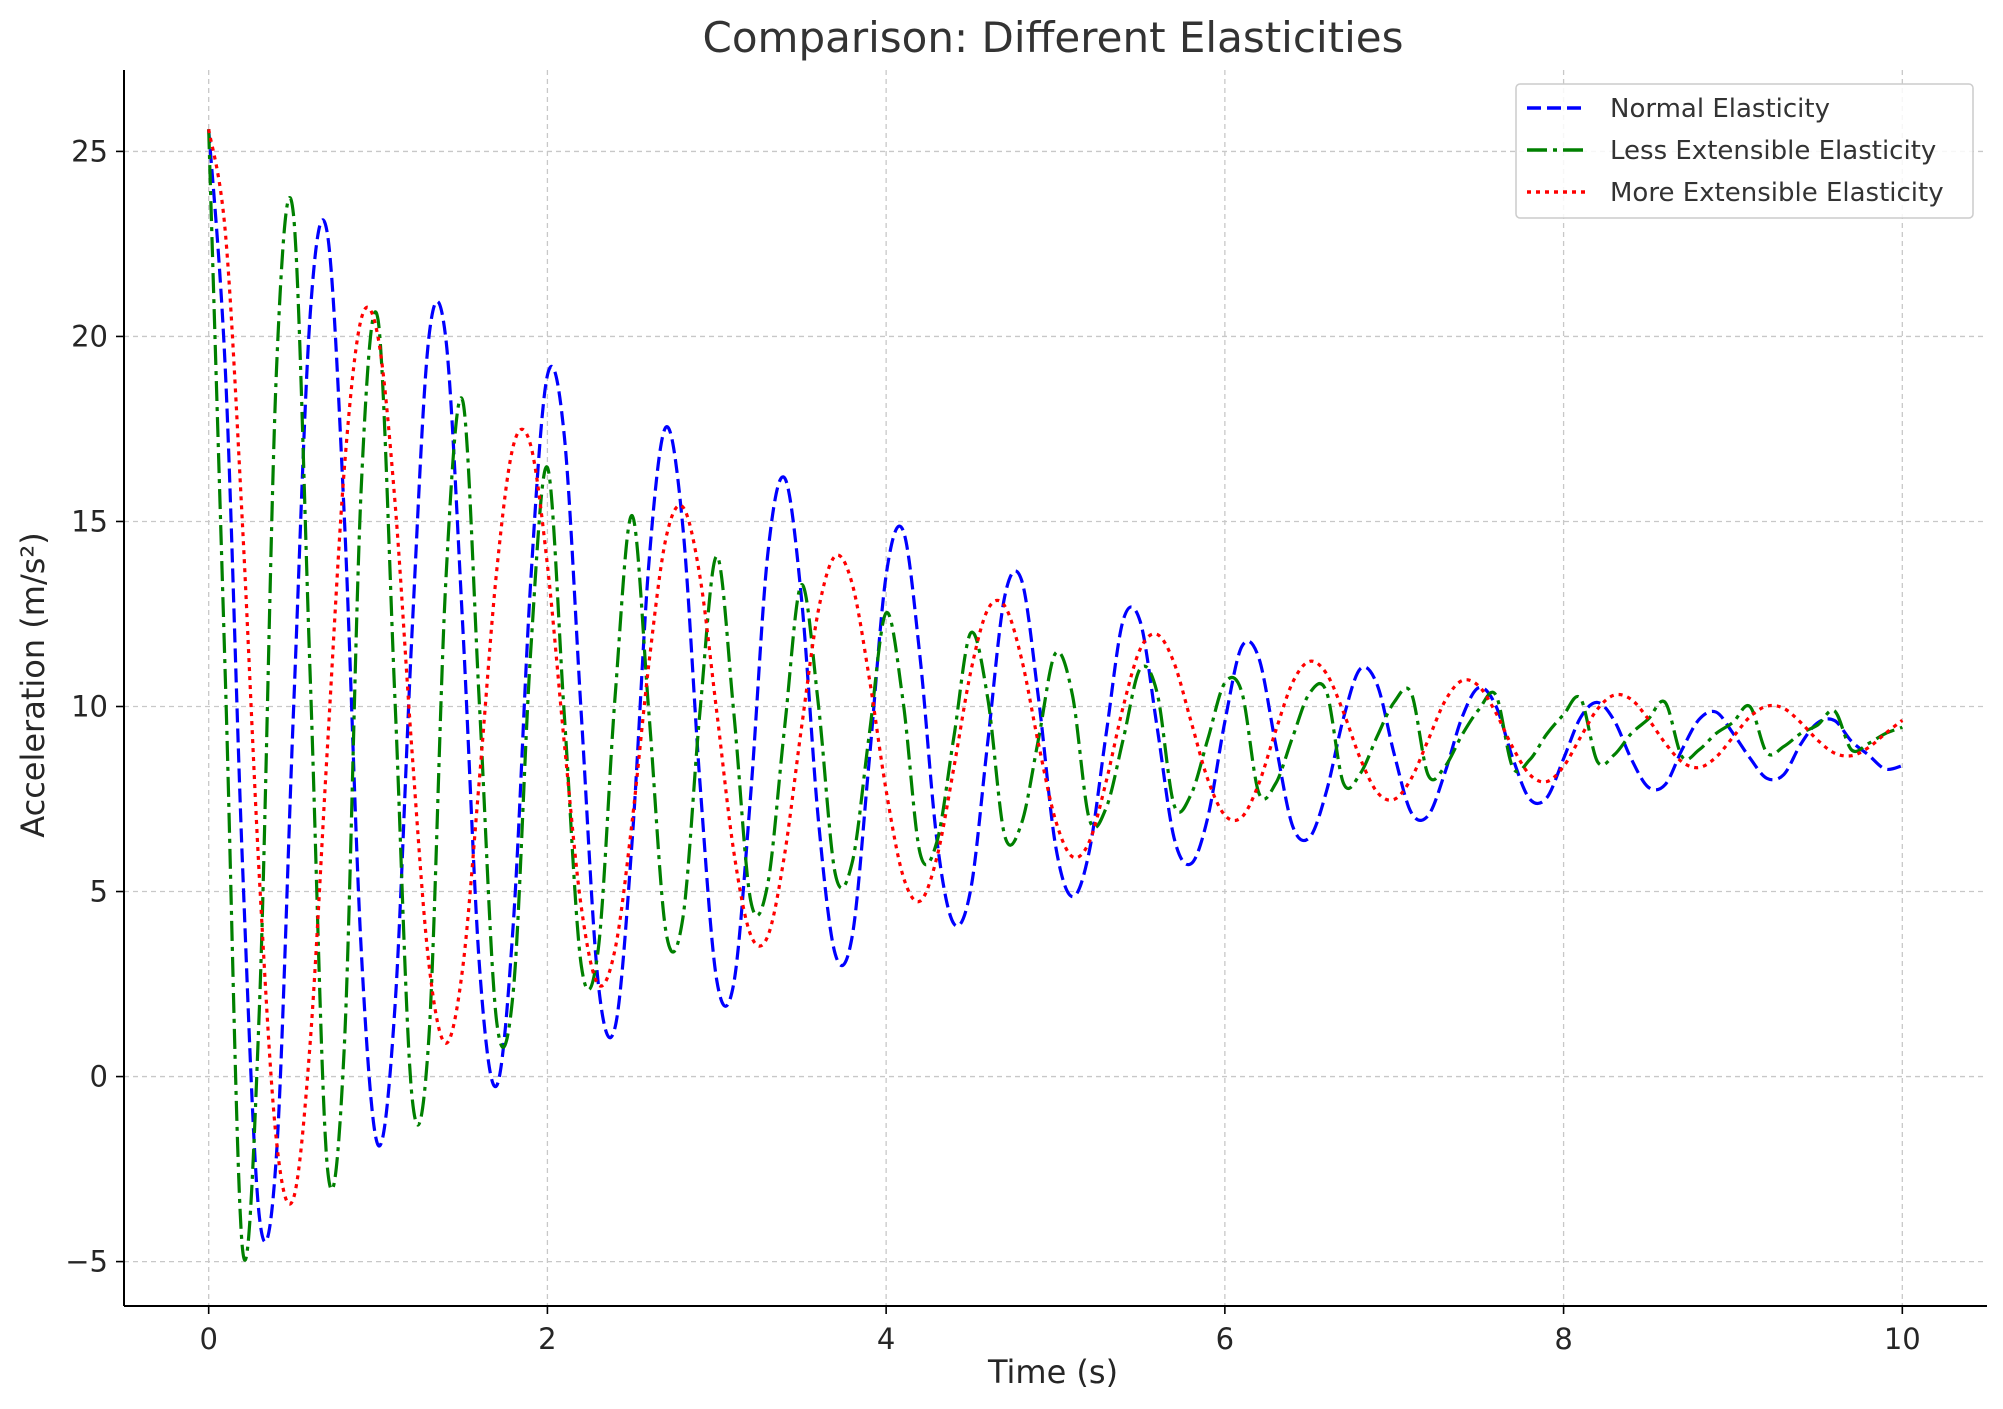 The height and width of the screenshot is (1409, 2003). I want to click on legend-label-more-extensible: More Extensible Elasticity, so click(1777, 193).